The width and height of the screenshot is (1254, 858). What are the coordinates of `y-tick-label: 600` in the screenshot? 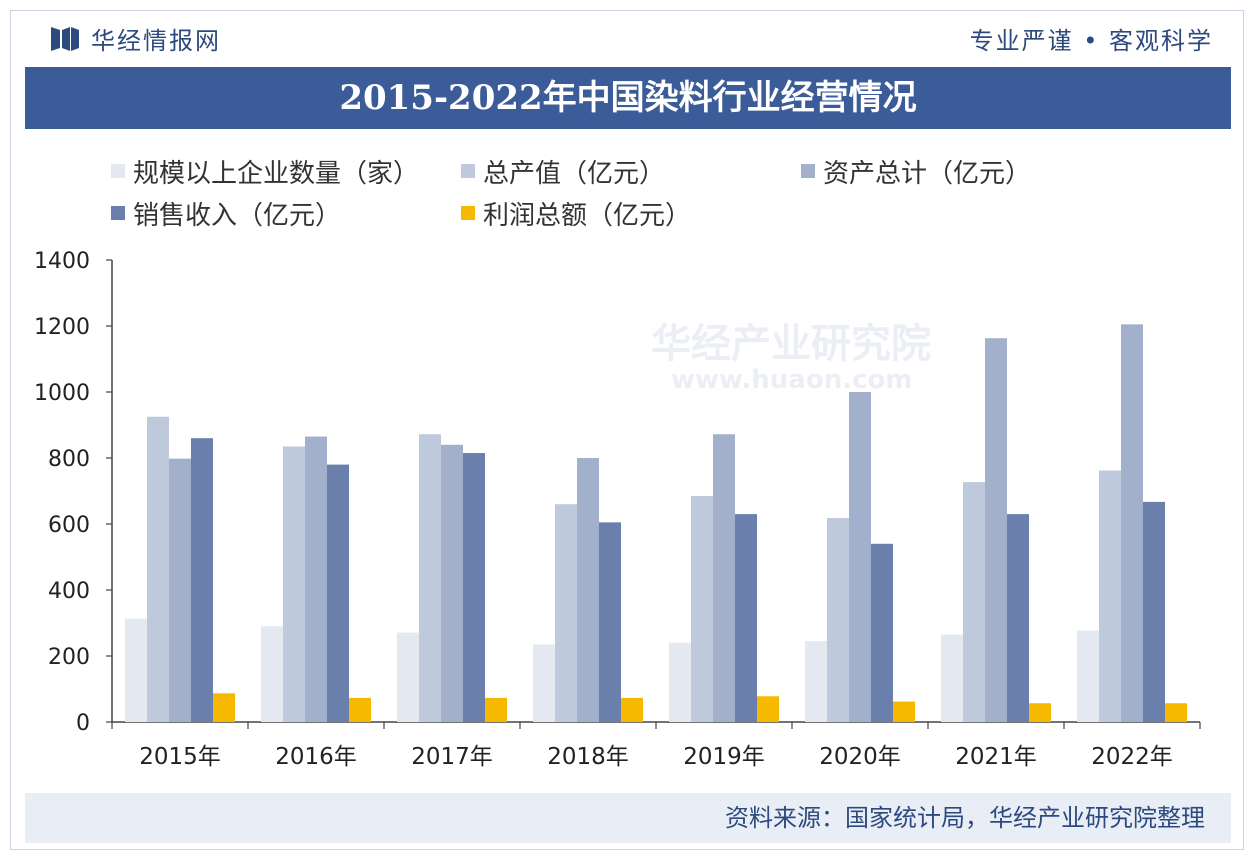 It's located at (69, 525).